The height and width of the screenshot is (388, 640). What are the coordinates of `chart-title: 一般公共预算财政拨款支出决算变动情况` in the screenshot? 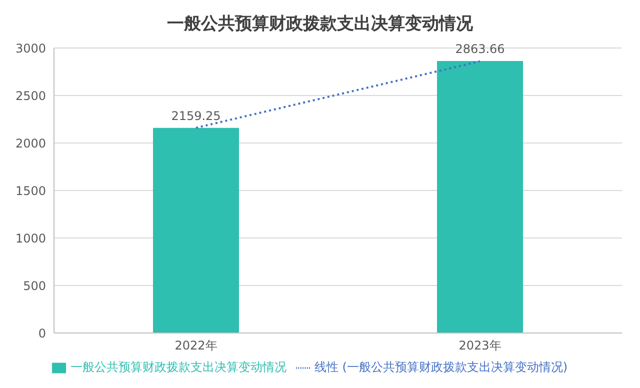 It's located at (320, 24).